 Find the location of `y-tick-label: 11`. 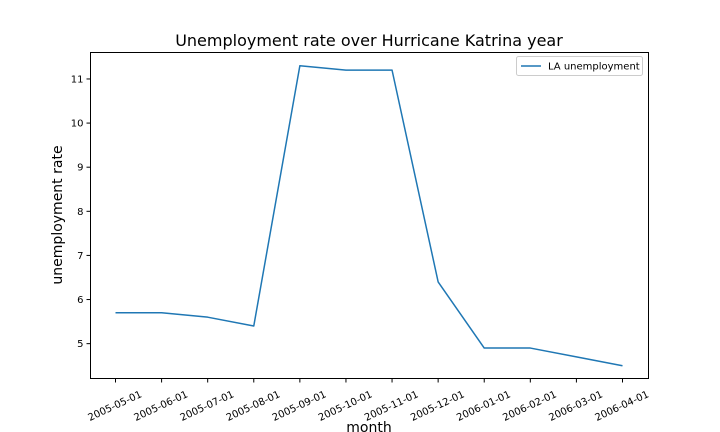

y-tick-label: 11 is located at coordinates (77, 79).